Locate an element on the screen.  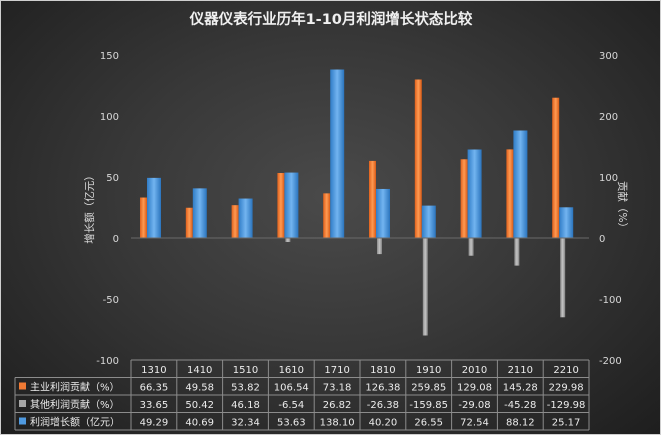
table-value-cell: 72.54 is located at coordinates (474, 423).